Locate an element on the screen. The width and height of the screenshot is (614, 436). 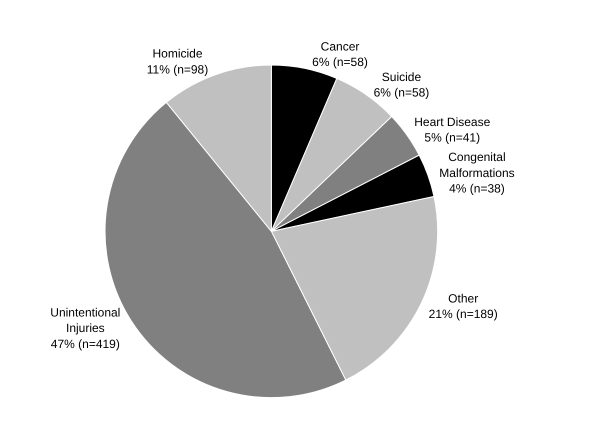
slice-label: Unintentional Injuries is located at coordinates (85, 321).